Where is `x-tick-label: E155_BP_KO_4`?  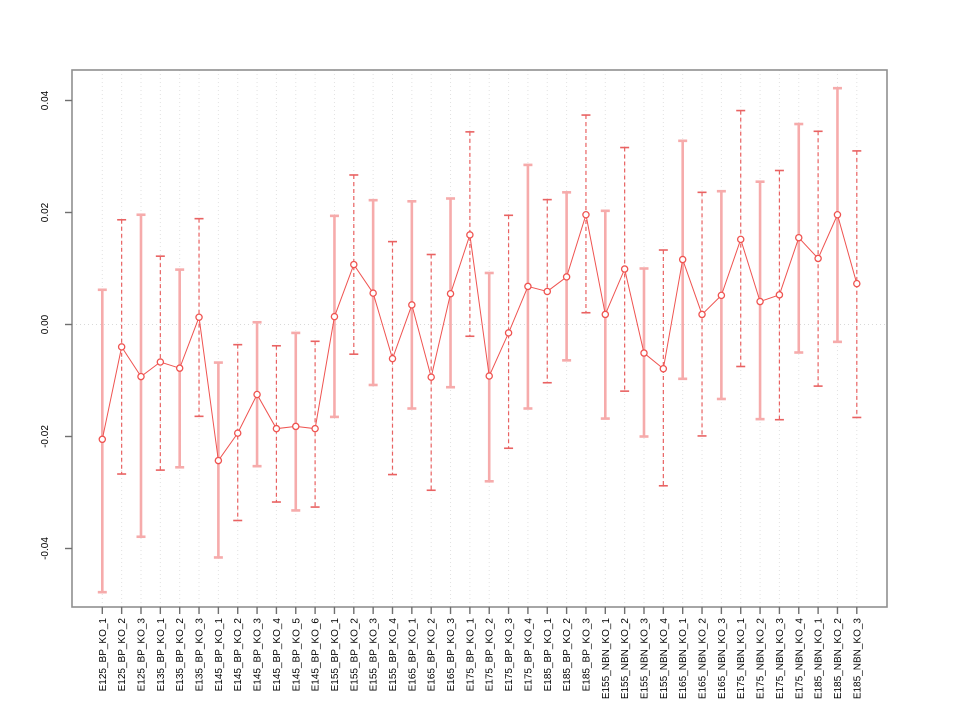 x-tick-label: E155_BP_KO_4 is located at coordinates (393, 655).